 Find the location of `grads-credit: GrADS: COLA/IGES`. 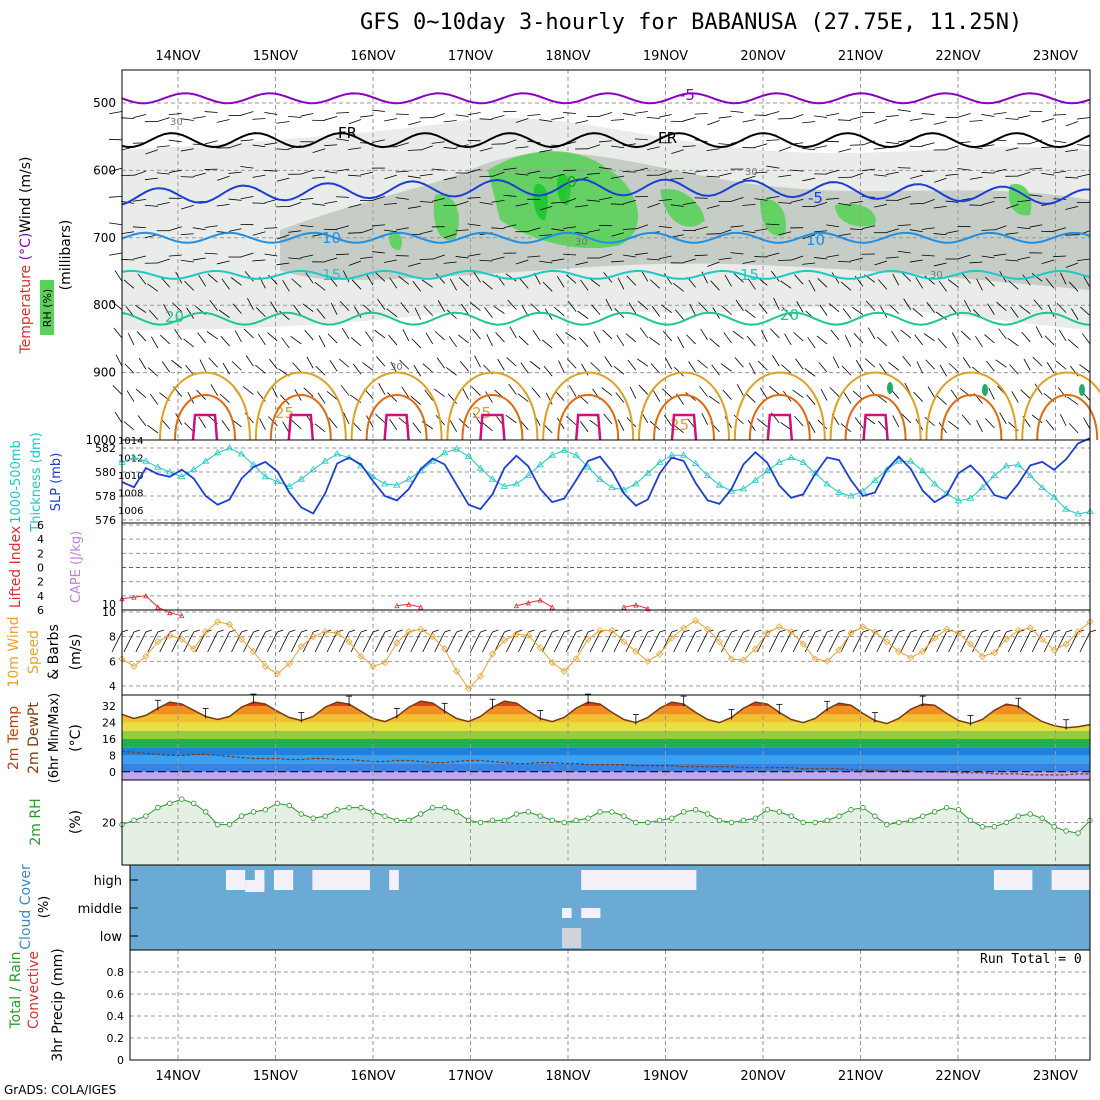

grads-credit: GrADS: COLA/IGES is located at coordinates (60, 1090).